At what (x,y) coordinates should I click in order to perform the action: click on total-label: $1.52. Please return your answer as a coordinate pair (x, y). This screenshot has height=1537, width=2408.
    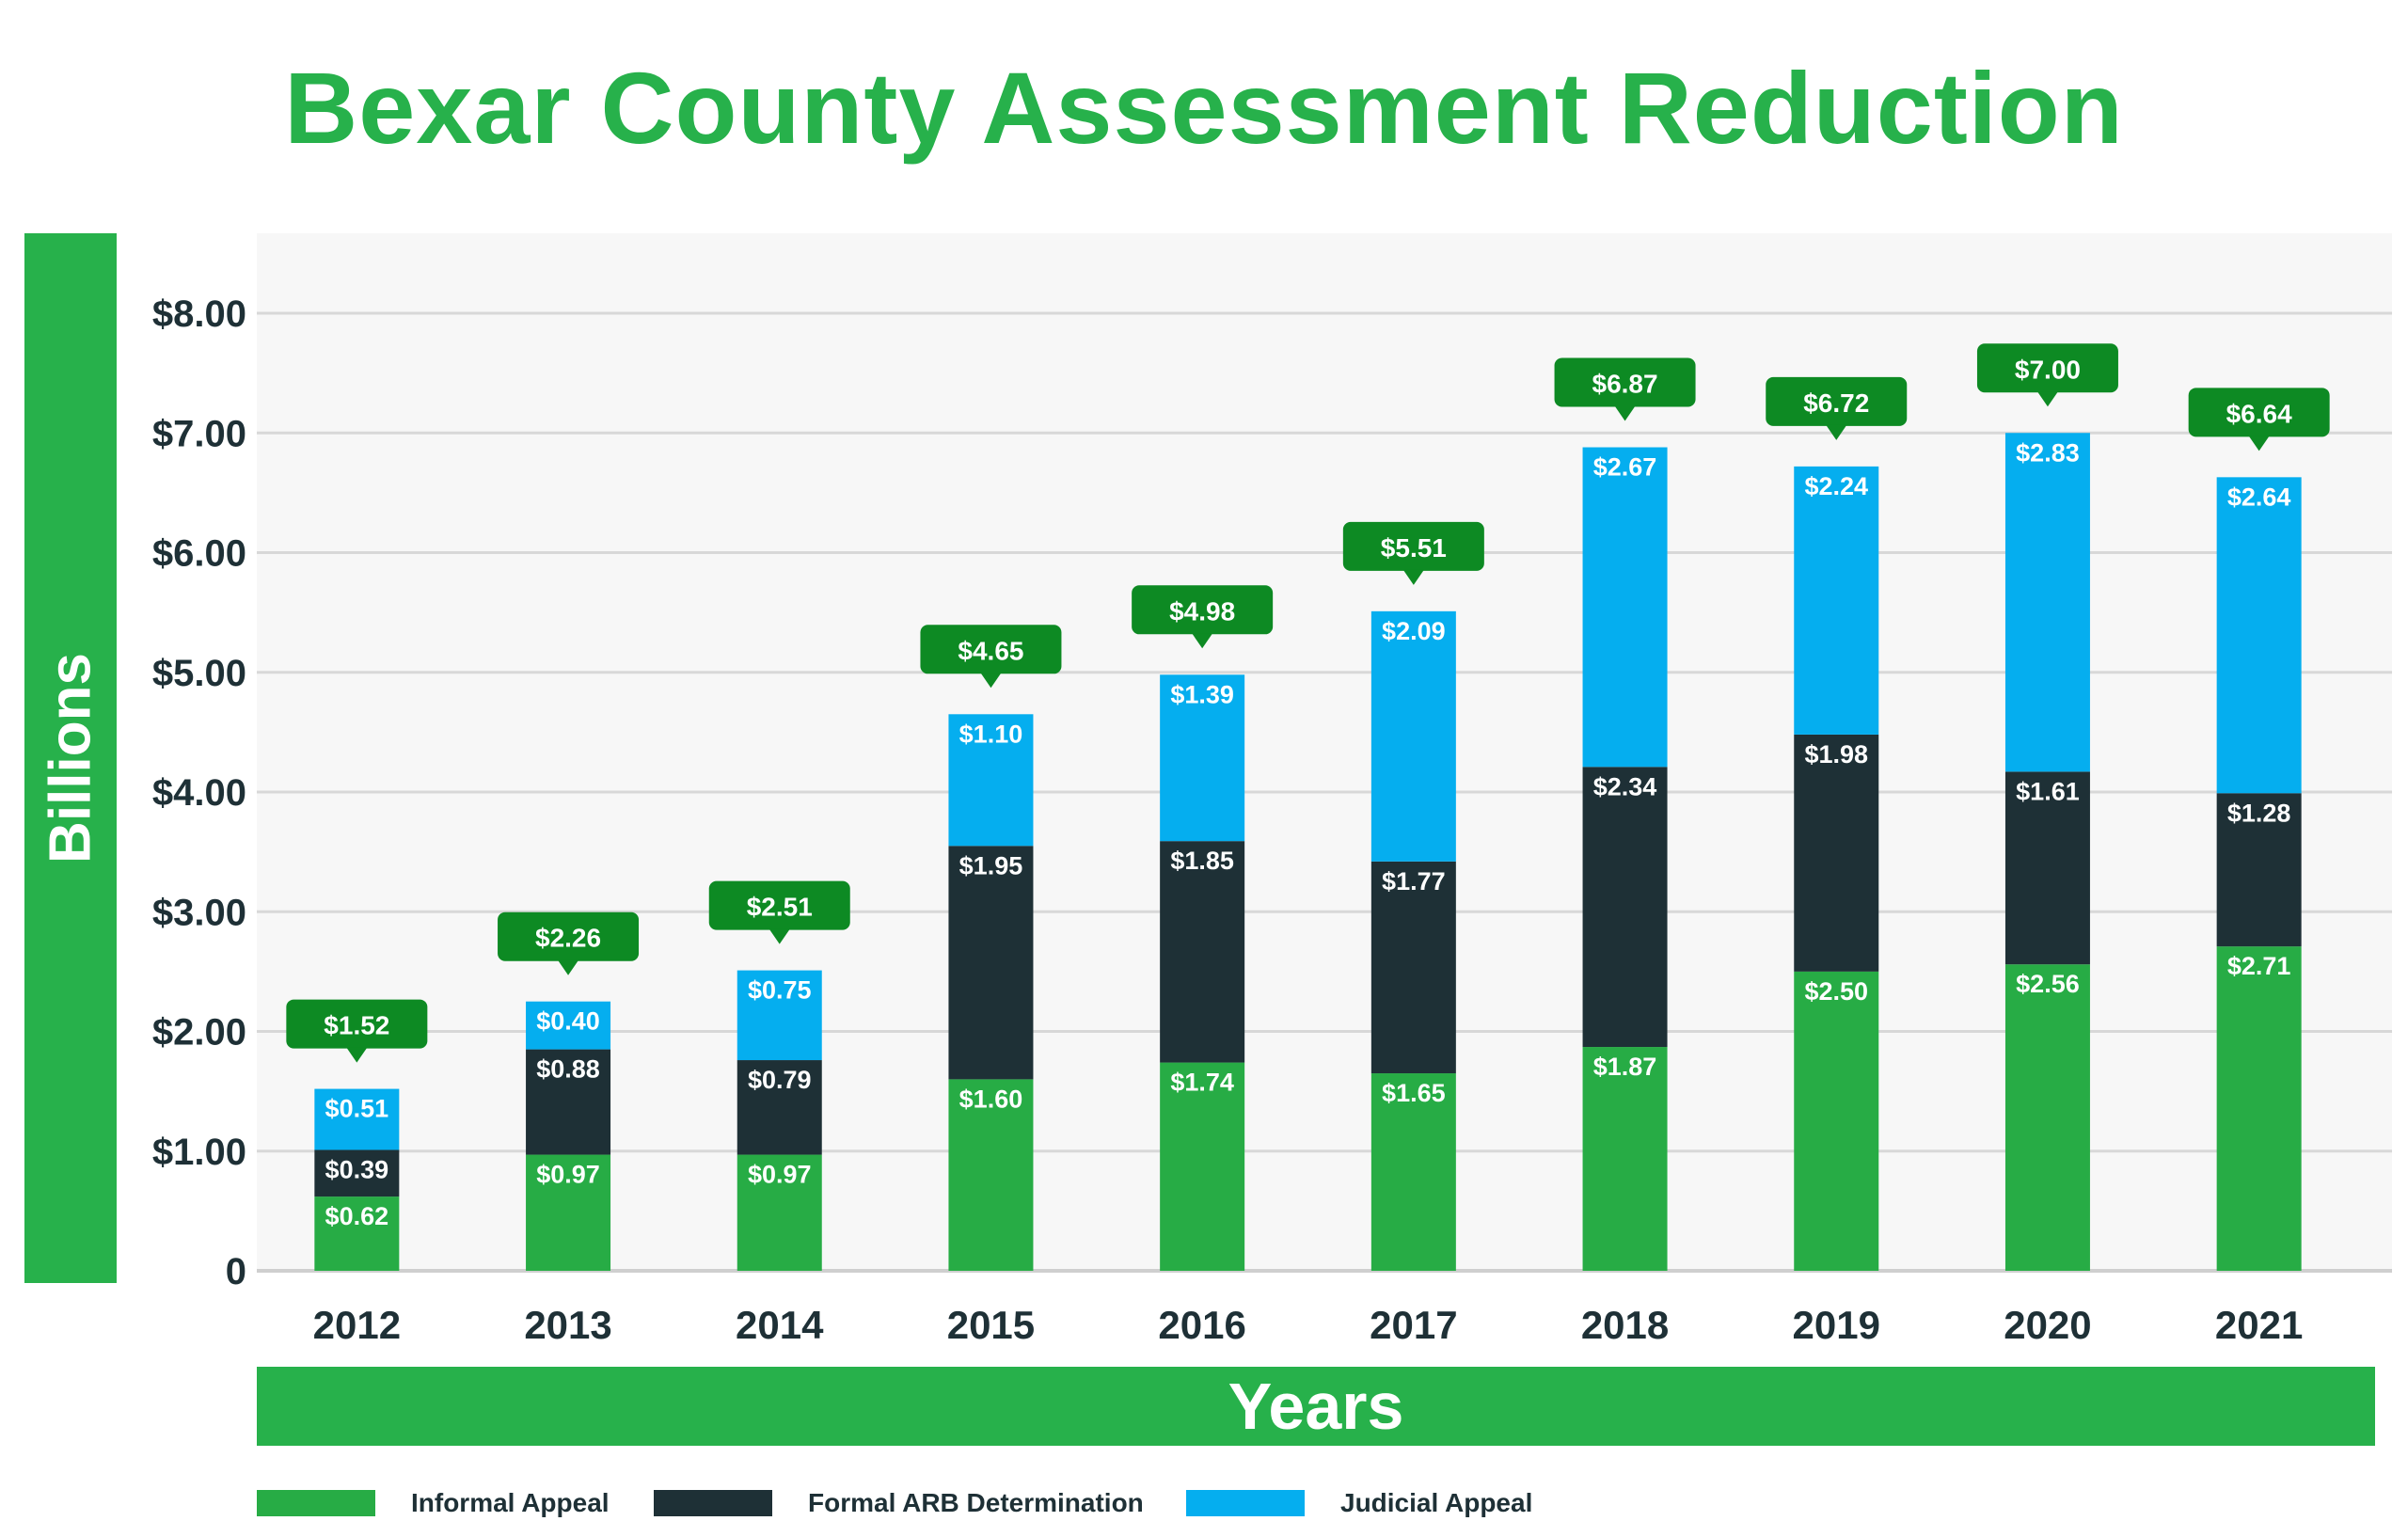
    Looking at the image, I should click on (357, 1025).